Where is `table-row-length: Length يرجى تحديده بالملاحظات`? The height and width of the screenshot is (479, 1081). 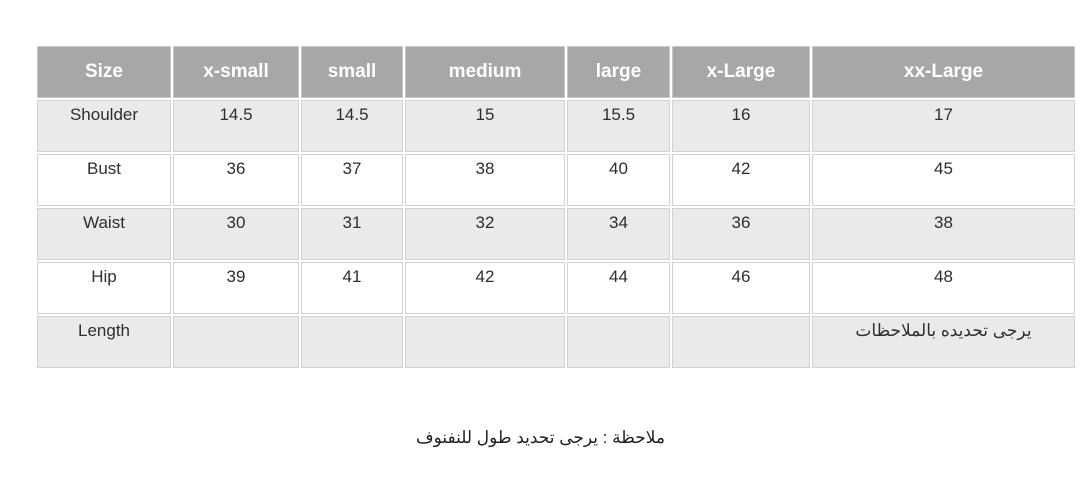
table-row-length: Length يرجى تحديده بالملاحظات is located at coordinates (556, 342).